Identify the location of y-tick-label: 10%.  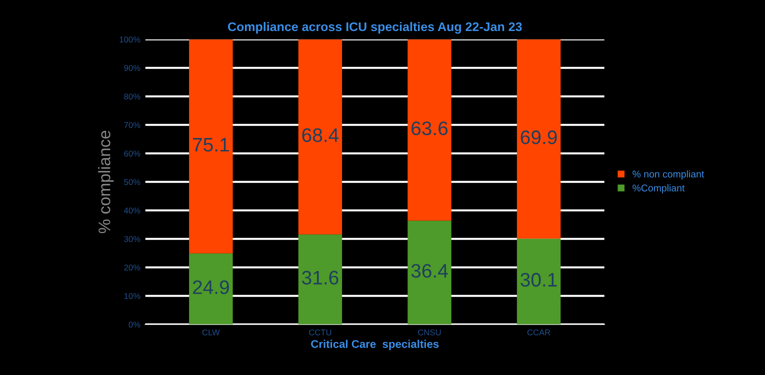
(132, 296).